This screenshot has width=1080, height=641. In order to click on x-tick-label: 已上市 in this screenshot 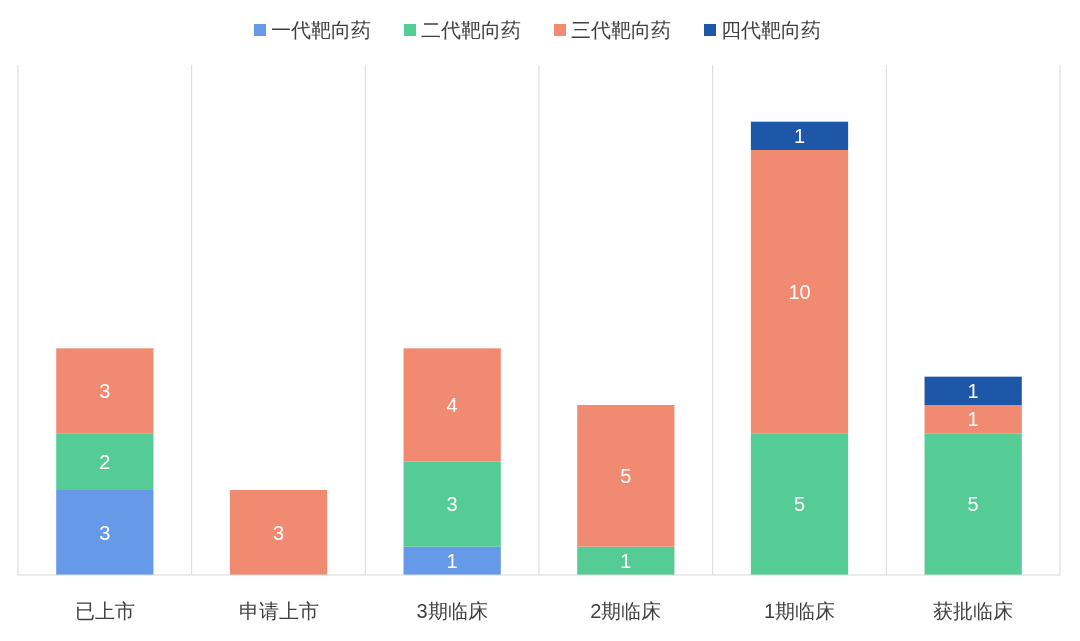, I will do `click(104, 611)`.